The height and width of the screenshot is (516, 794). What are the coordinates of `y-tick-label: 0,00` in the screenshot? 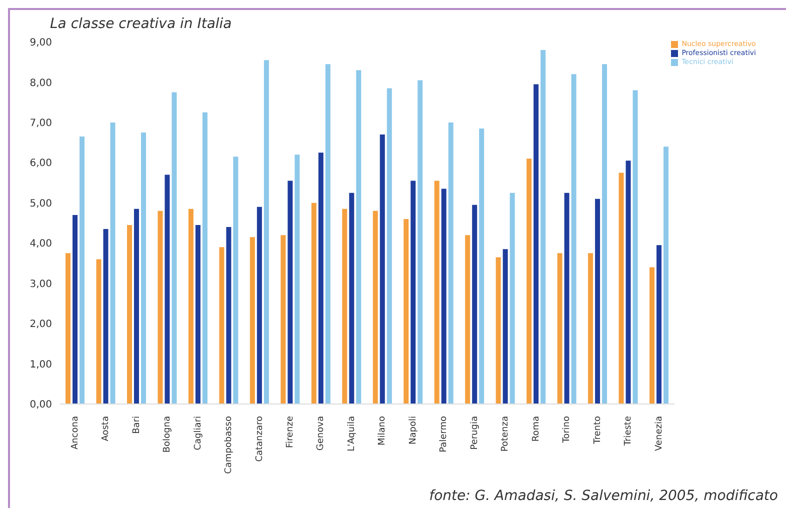 It's located at (41, 405).